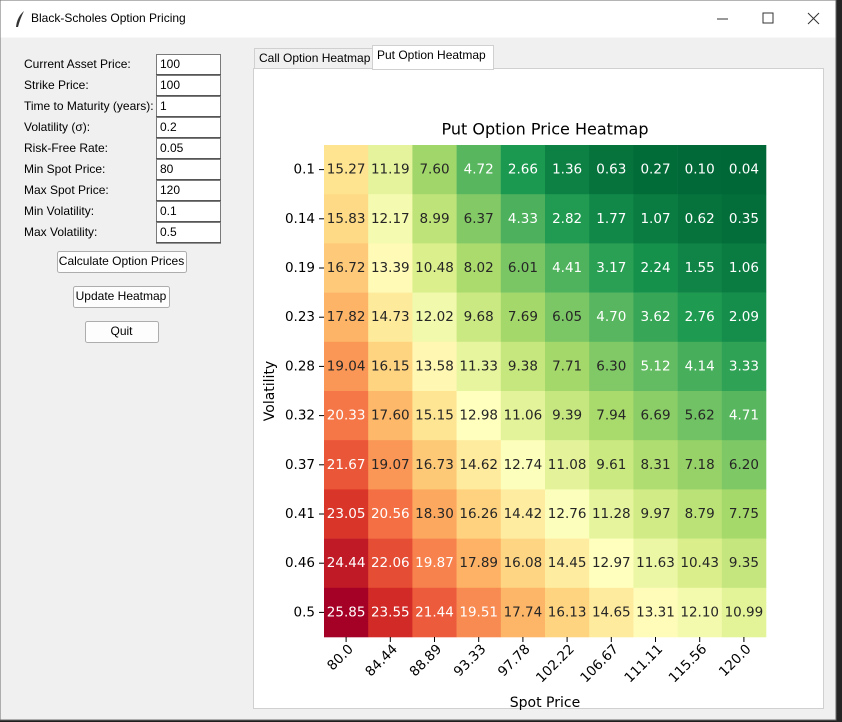 This screenshot has height=722, width=842. I want to click on tab-label: Call Option Heatmap, so click(315, 58).